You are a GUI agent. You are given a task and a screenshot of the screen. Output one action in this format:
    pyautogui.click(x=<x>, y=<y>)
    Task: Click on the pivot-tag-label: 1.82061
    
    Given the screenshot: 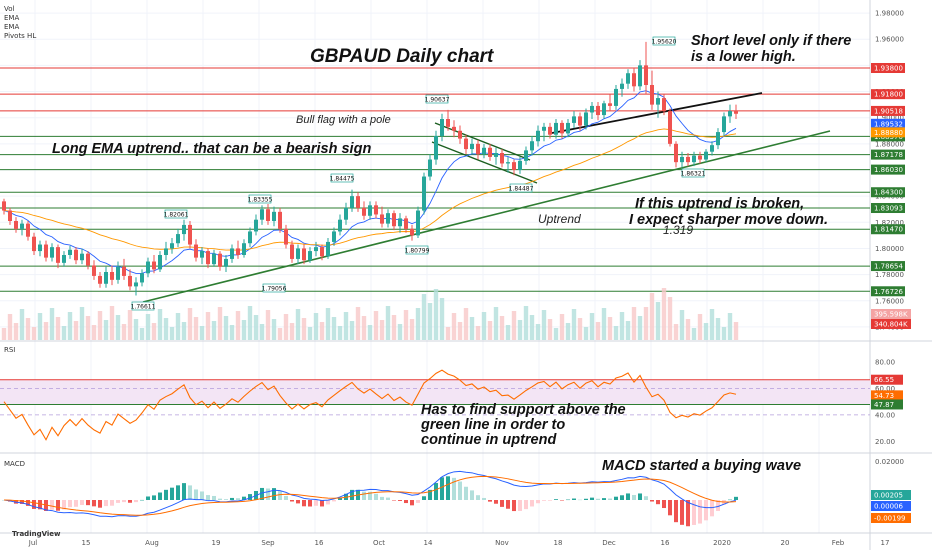 What is the action you would take?
    pyautogui.click(x=176, y=214)
    